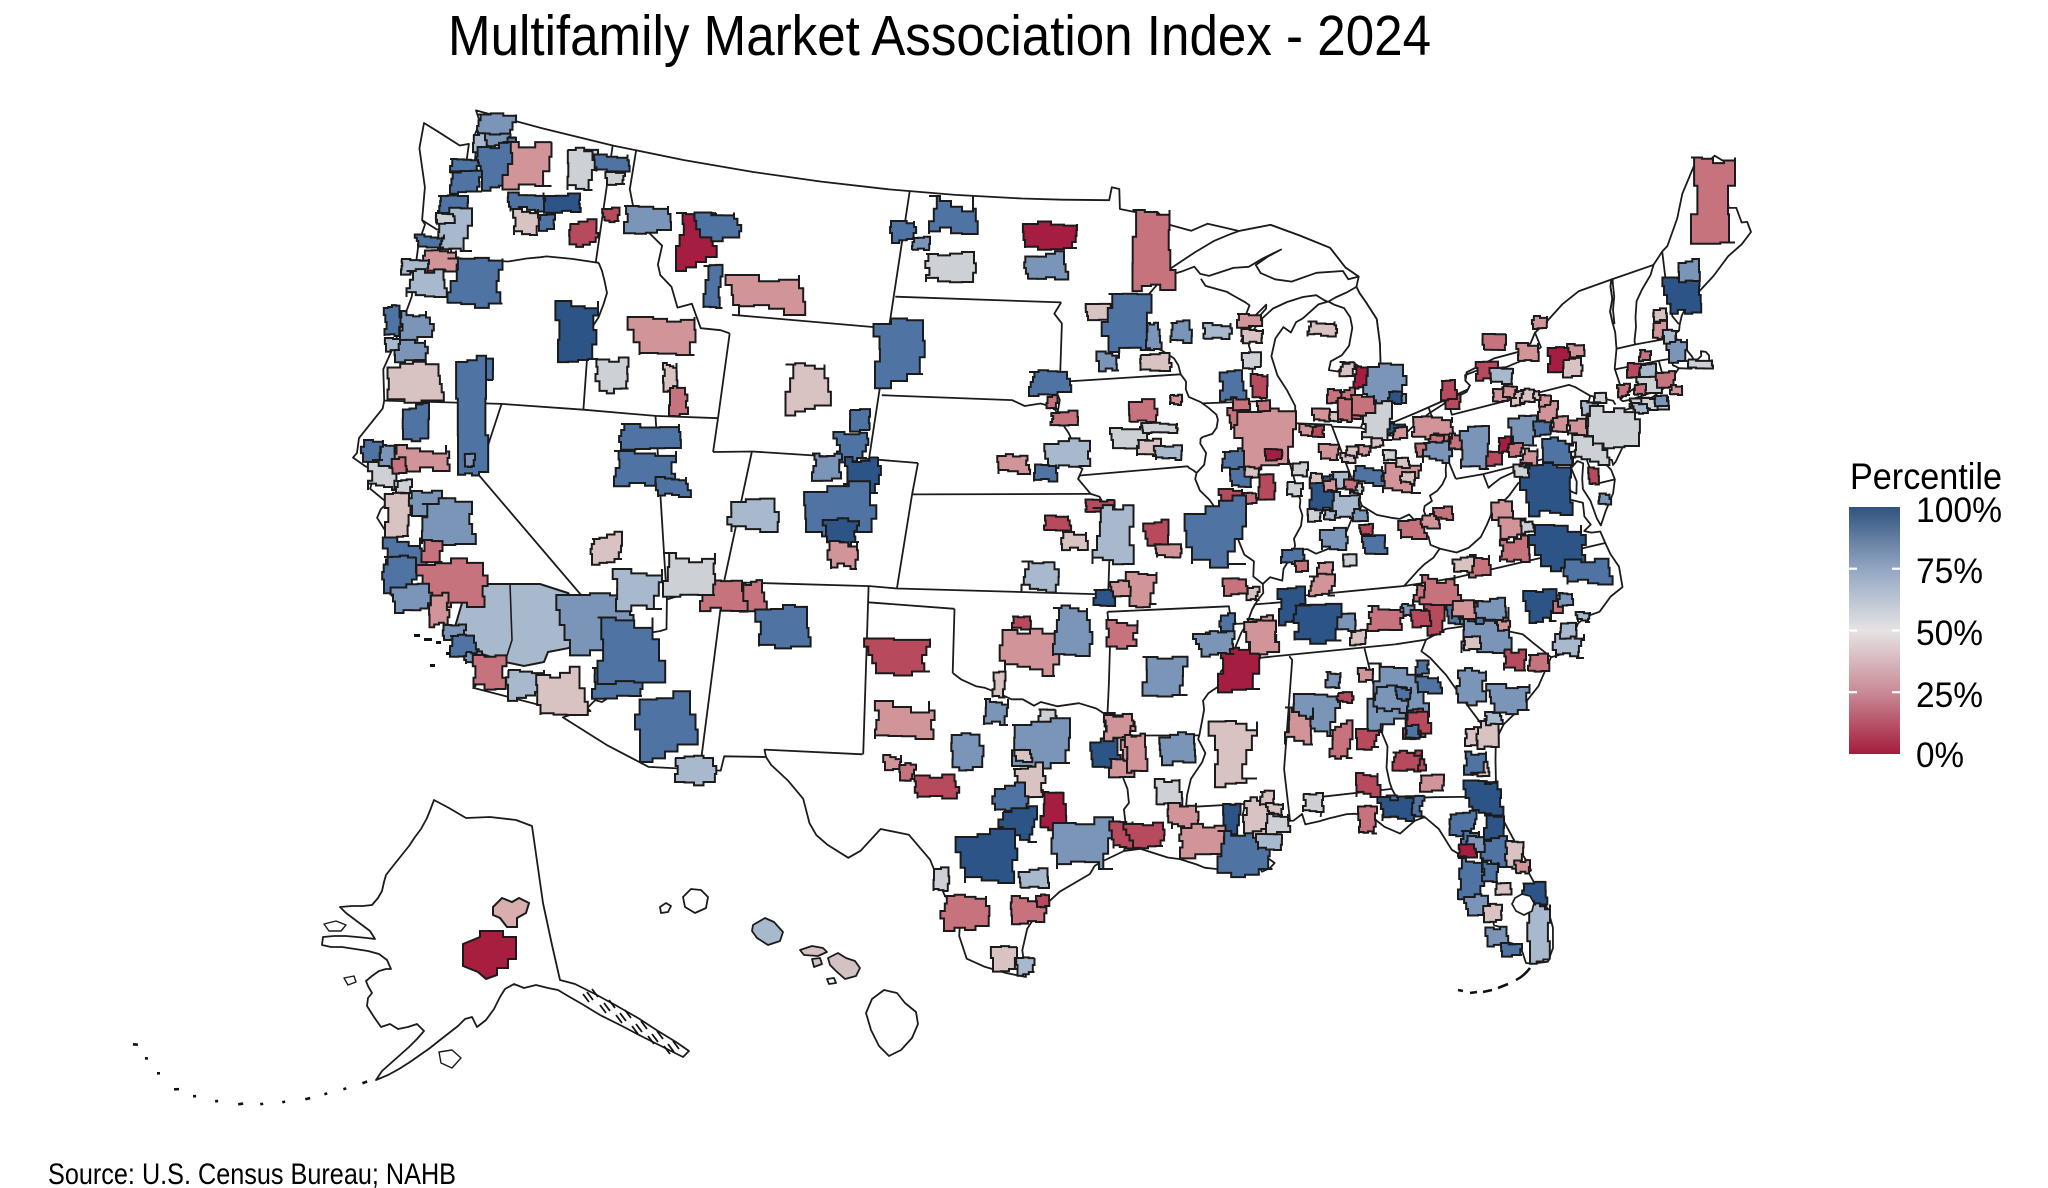  What do you see at coordinates (1940, 755) in the screenshot?
I see `svg-text: 0%` at bounding box center [1940, 755].